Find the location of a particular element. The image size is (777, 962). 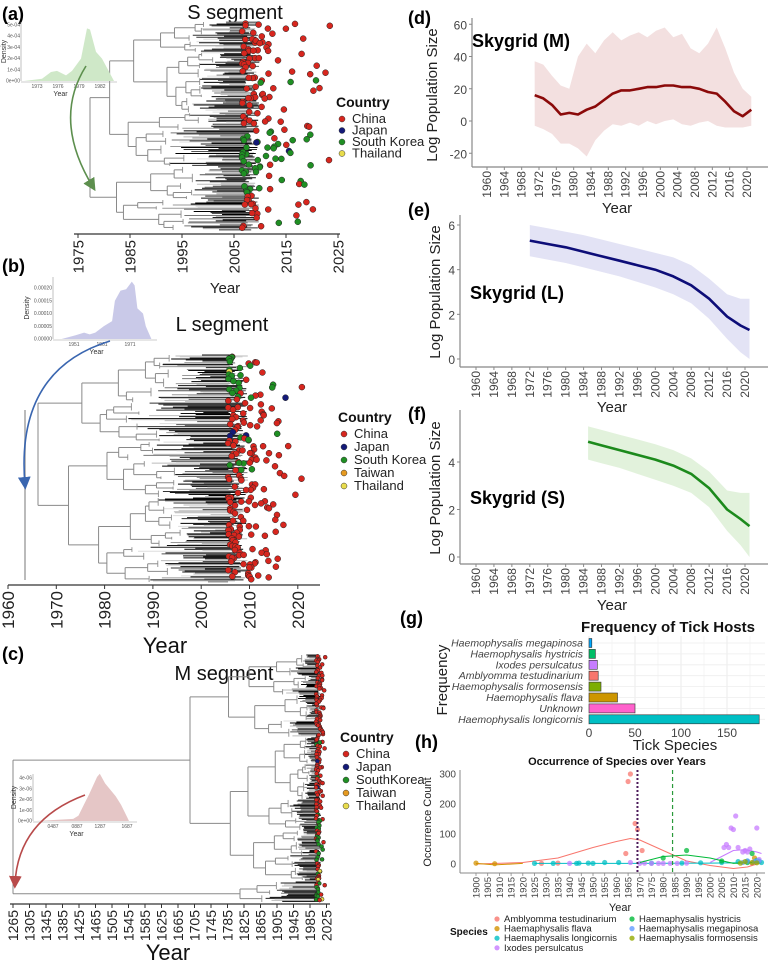

legend-label: South Korea is located at coordinates (388, 141).